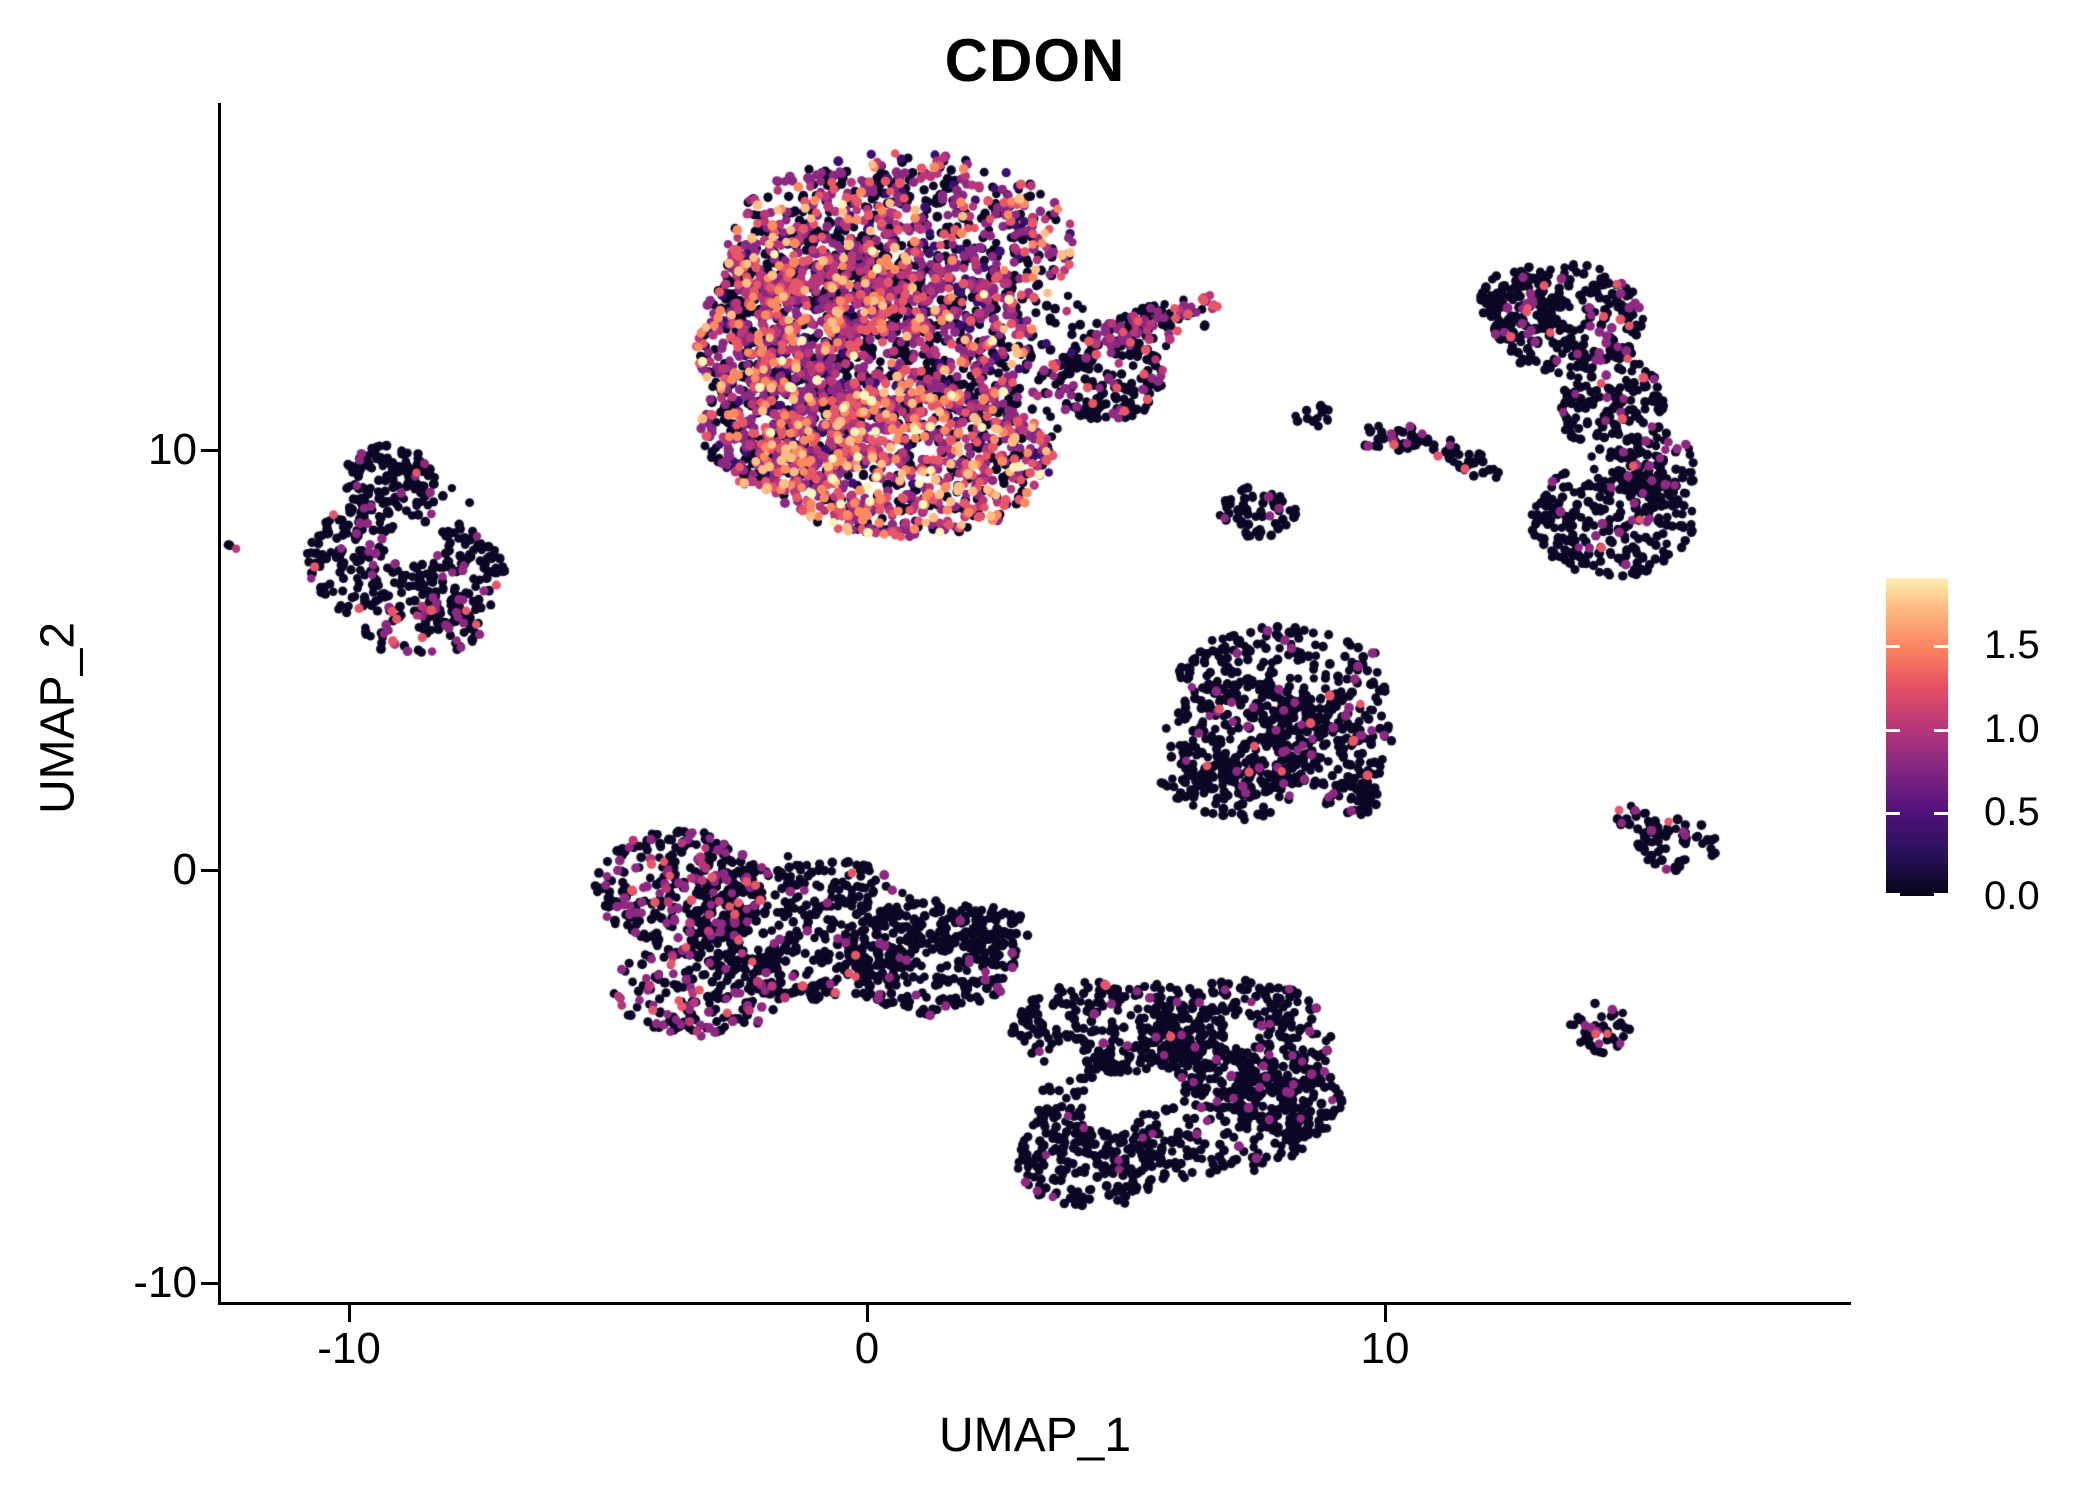 This screenshot has width=2100, height=1500. What do you see at coordinates (172, 449) in the screenshot?
I see `y-tick-label: 10` at bounding box center [172, 449].